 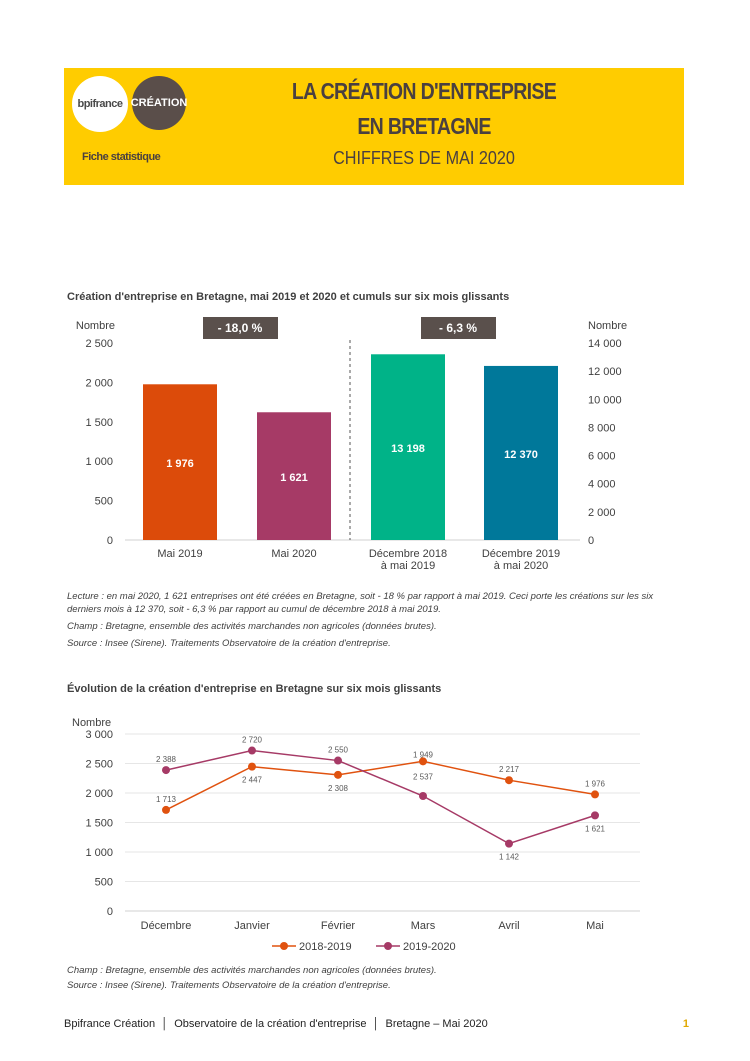 I want to click on fiche-label: Fiche statistique, so click(x=121, y=157).